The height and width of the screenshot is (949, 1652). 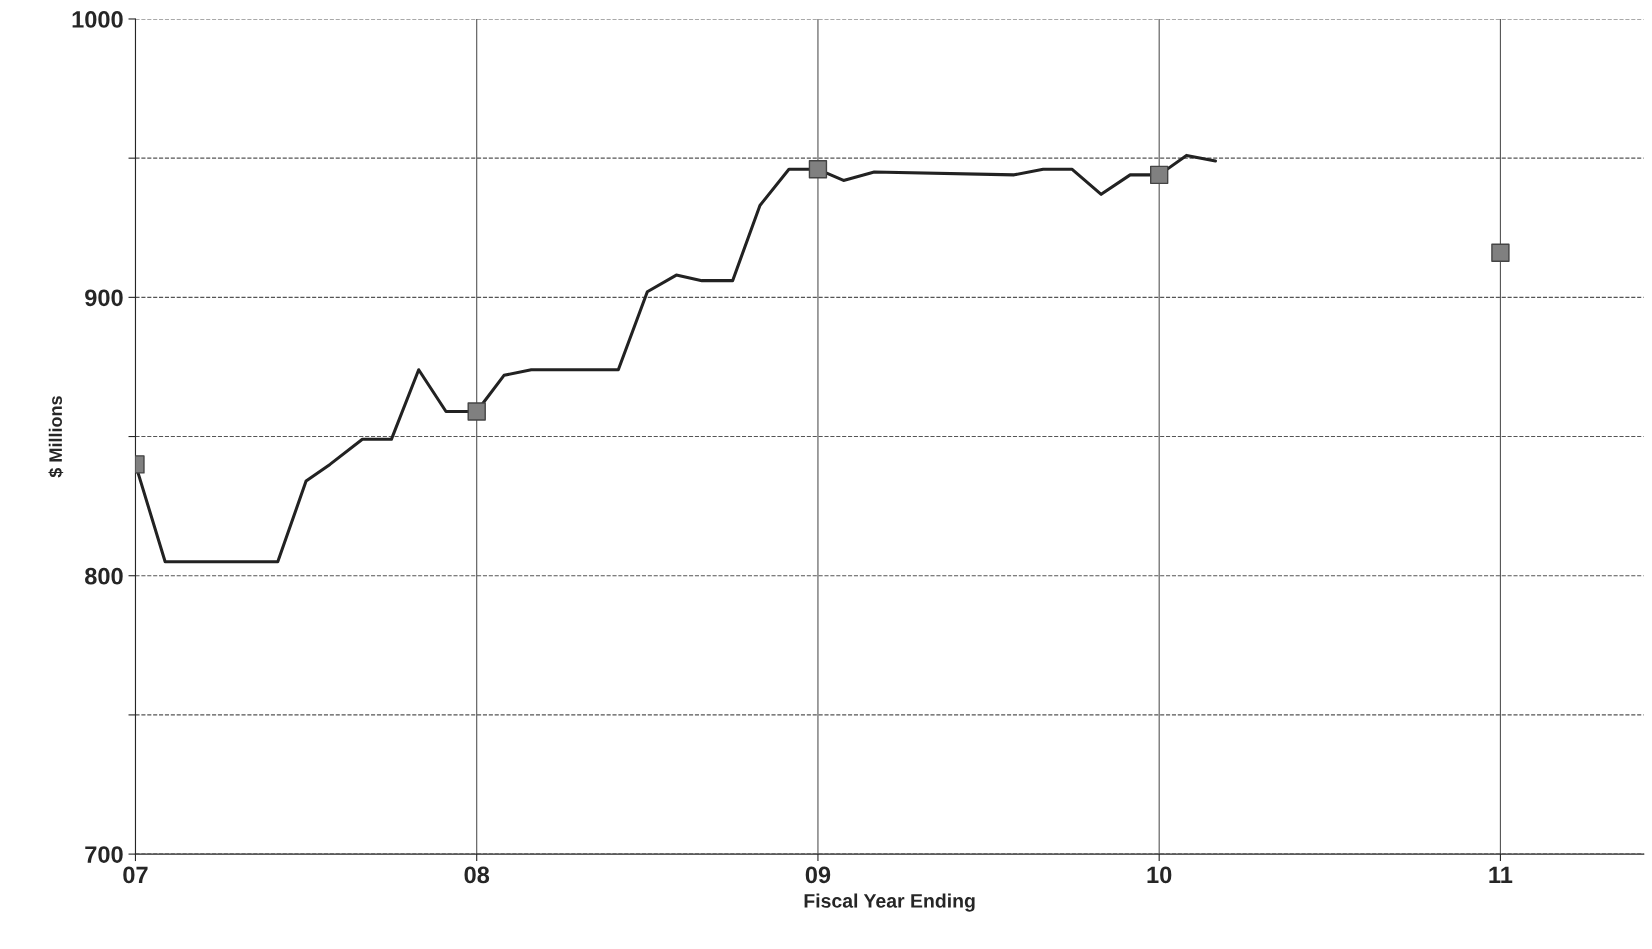 What do you see at coordinates (104, 854) in the screenshot?
I see `y-tick-label: 700` at bounding box center [104, 854].